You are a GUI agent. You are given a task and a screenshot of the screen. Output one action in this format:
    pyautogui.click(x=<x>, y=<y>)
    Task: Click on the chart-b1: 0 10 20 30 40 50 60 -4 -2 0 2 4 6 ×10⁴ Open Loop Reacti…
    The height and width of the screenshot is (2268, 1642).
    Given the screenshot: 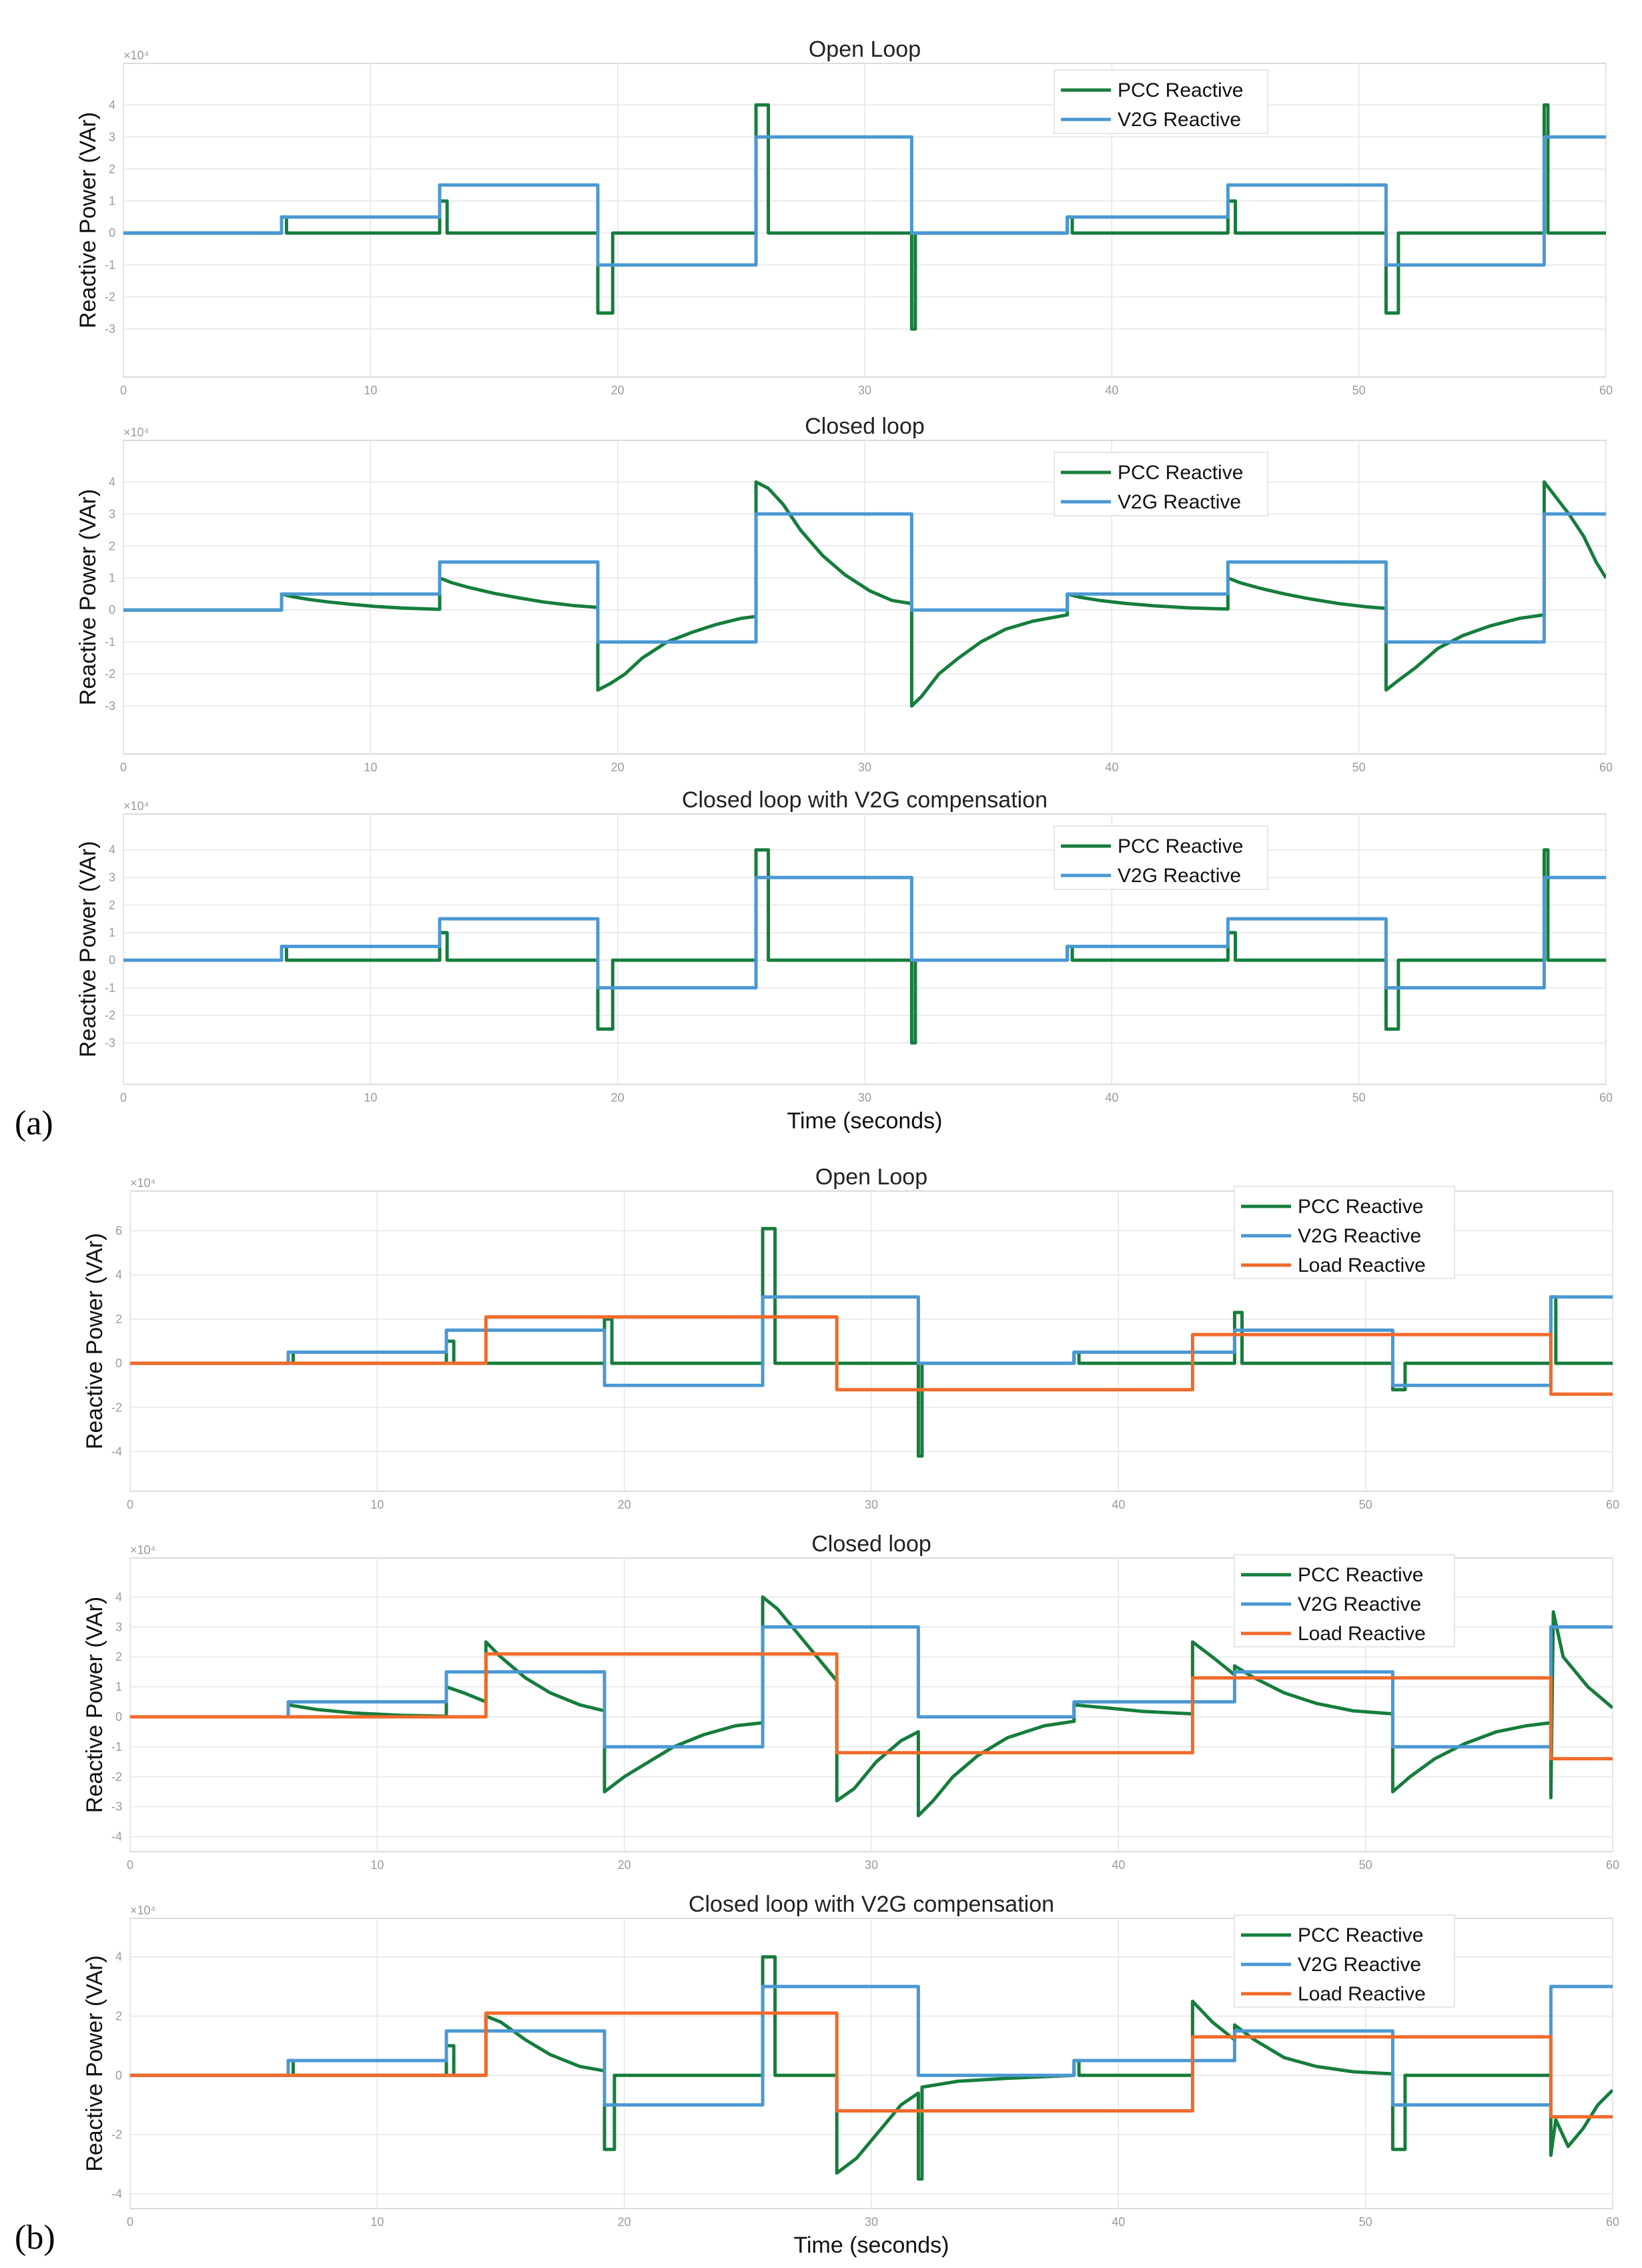 What is the action you would take?
    pyautogui.click(x=850, y=1337)
    